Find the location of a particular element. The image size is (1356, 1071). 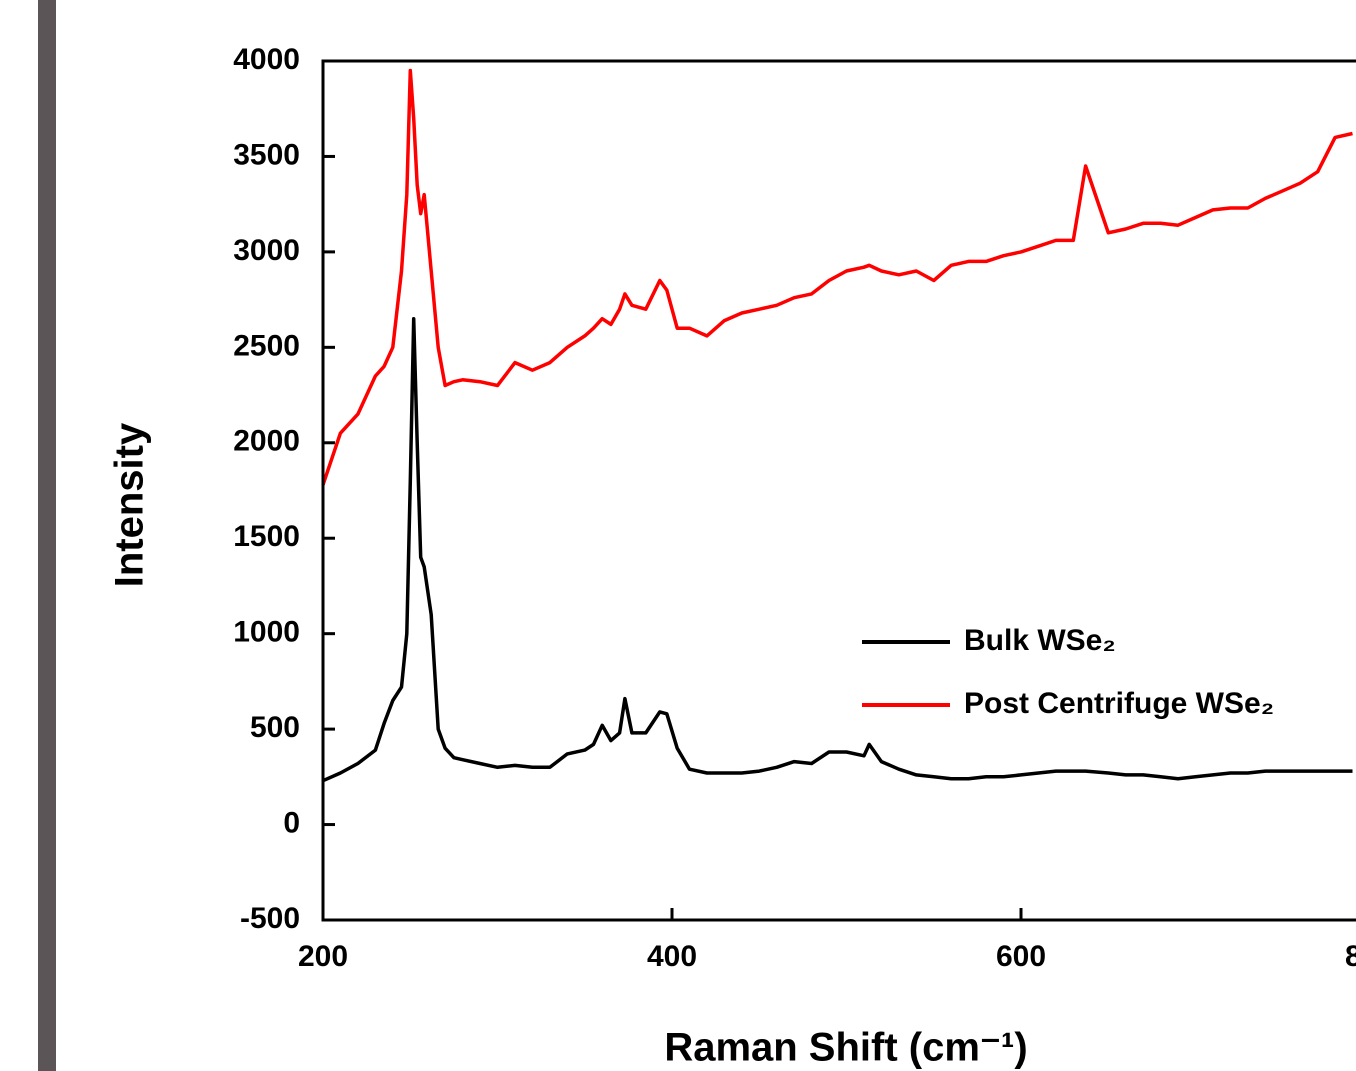

legend-label: Post Centrifuge WSe₂ is located at coordinates (1119, 703).